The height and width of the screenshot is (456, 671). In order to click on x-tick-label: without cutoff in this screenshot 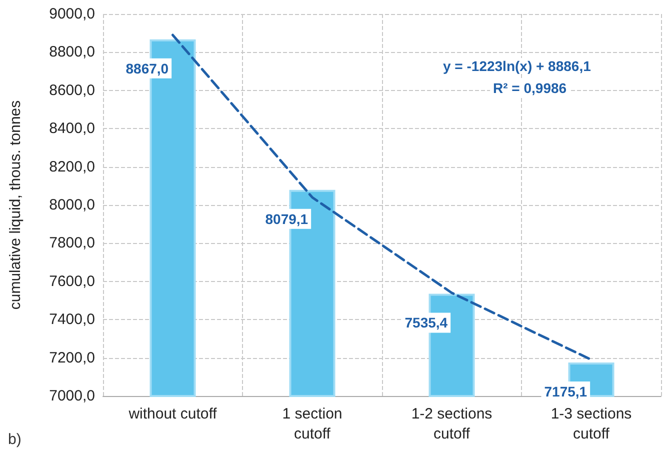, I will do `click(173, 414)`.